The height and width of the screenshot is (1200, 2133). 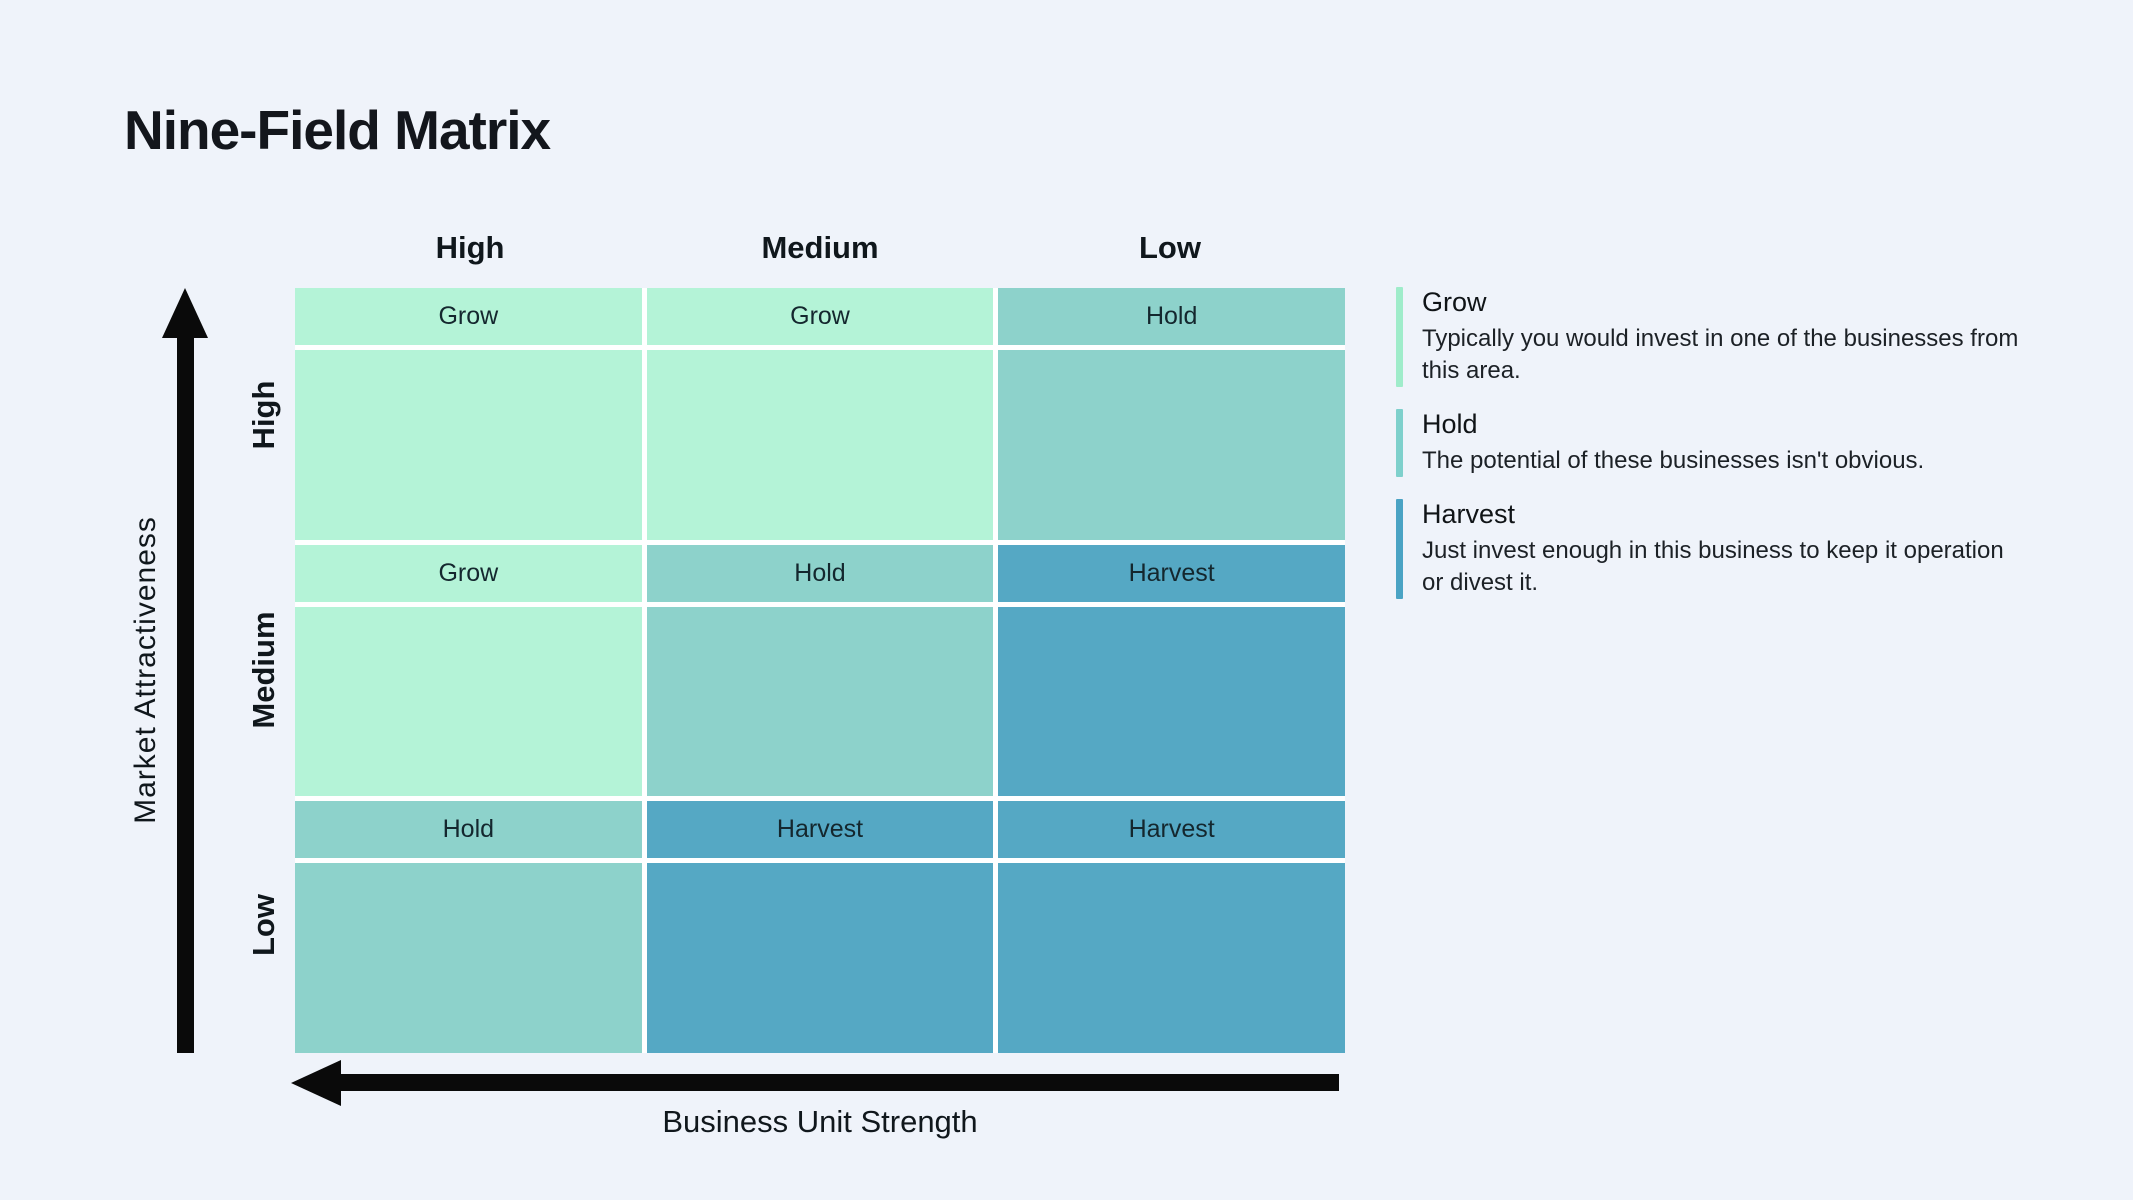 What do you see at coordinates (185, 692) in the screenshot?
I see `y-axis-arrow-shaft` at bounding box center [185, 692].